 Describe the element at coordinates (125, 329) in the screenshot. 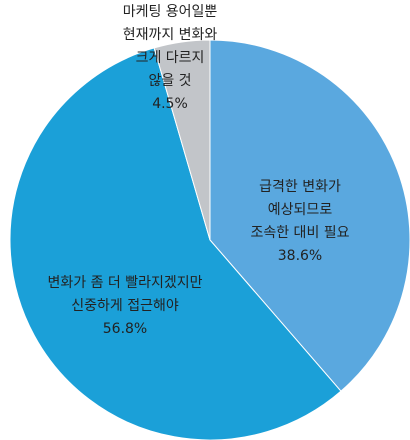

I see `value-label: 56.8%` at that location.